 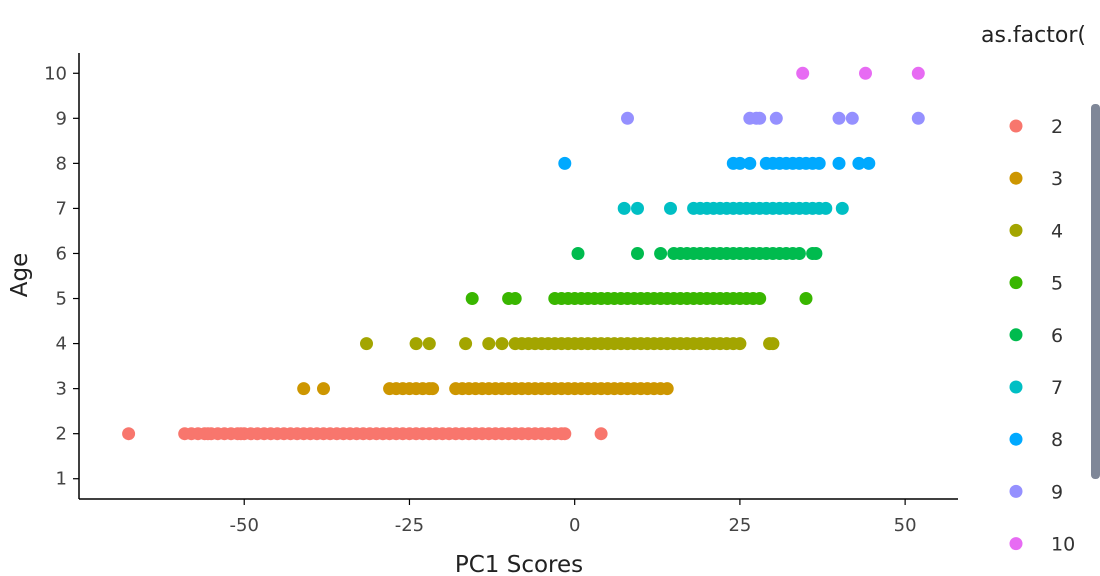 What do you see at coordinates (1033, 35) in the screenshot?
I see `legend-title: as.factor(` at bounding box center [1033, 35].